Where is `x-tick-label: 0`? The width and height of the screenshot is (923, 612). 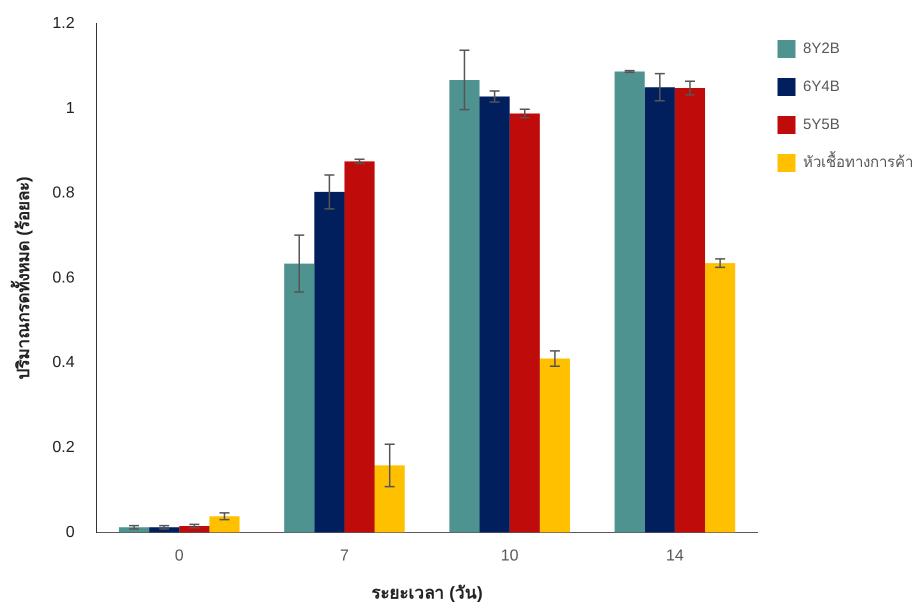
x-tick-label: 0 is located at coordinates (179, 555).